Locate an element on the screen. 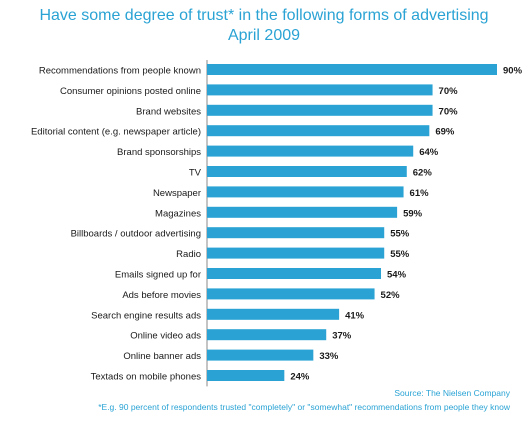  value-label: 90% is located at coordinates (513, 71).